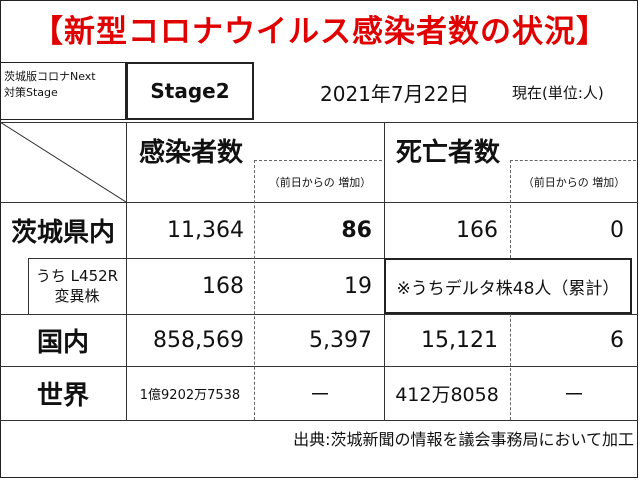 The image size is (640, 480). I want to click on row-label-variant-line2: 変異株, so click(77, 296).